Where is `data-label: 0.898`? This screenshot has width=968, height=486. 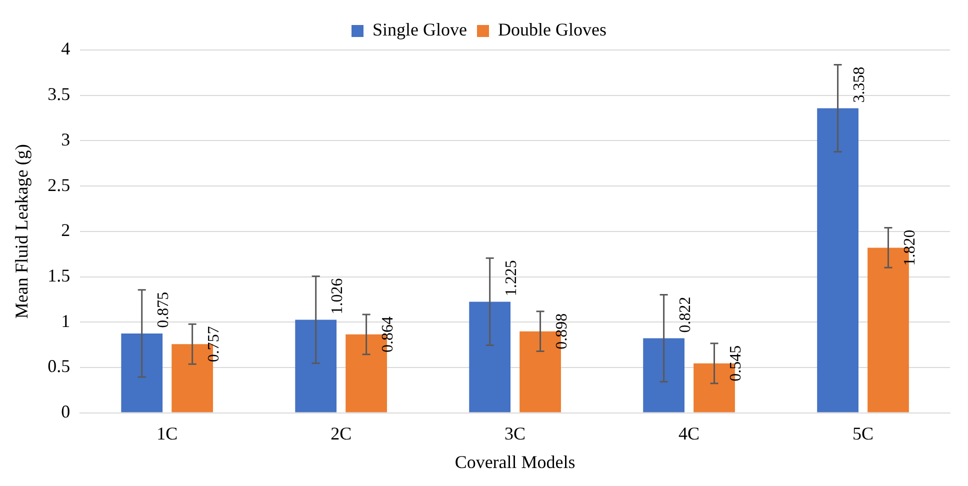
data-label: 0.898 is located at coordinates (561, 331).